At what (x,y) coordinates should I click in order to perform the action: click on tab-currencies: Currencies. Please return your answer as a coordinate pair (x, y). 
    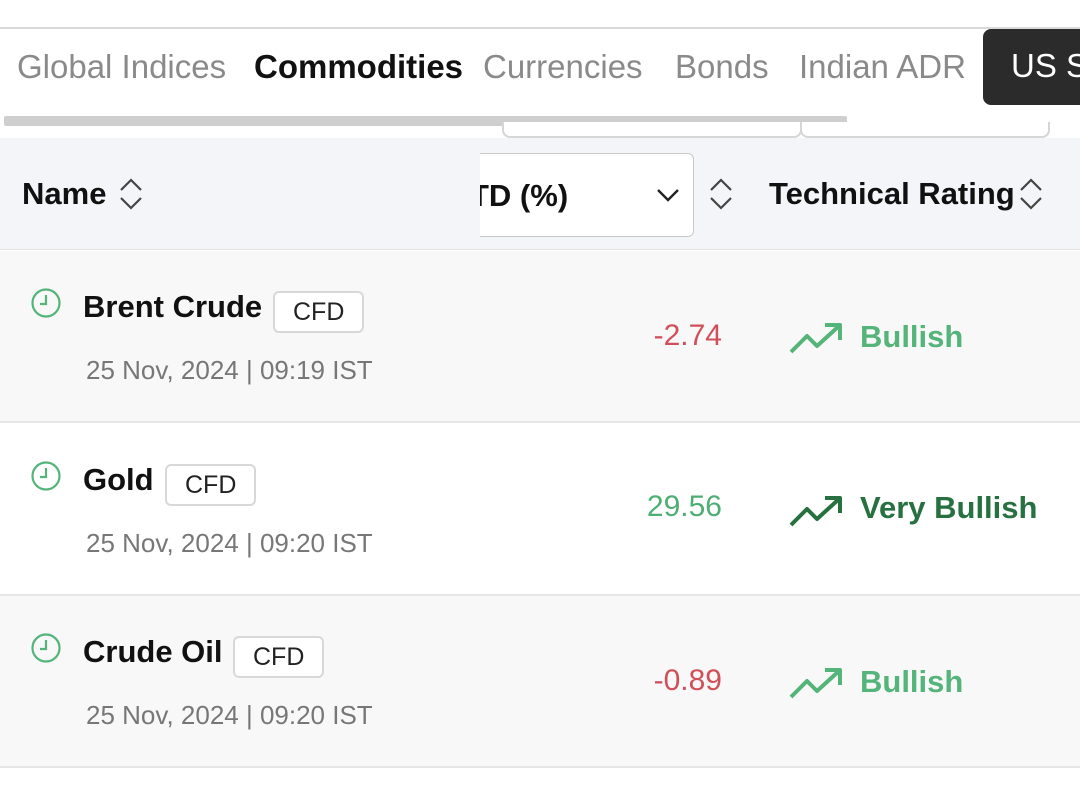
    Looking at the image, I should click on (563, 66).